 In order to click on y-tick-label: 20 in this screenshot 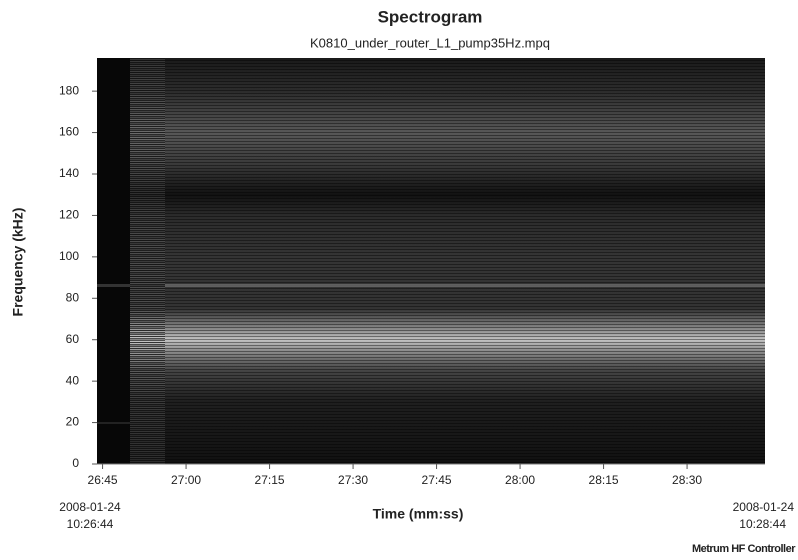, I will do `click(73, 422)`.